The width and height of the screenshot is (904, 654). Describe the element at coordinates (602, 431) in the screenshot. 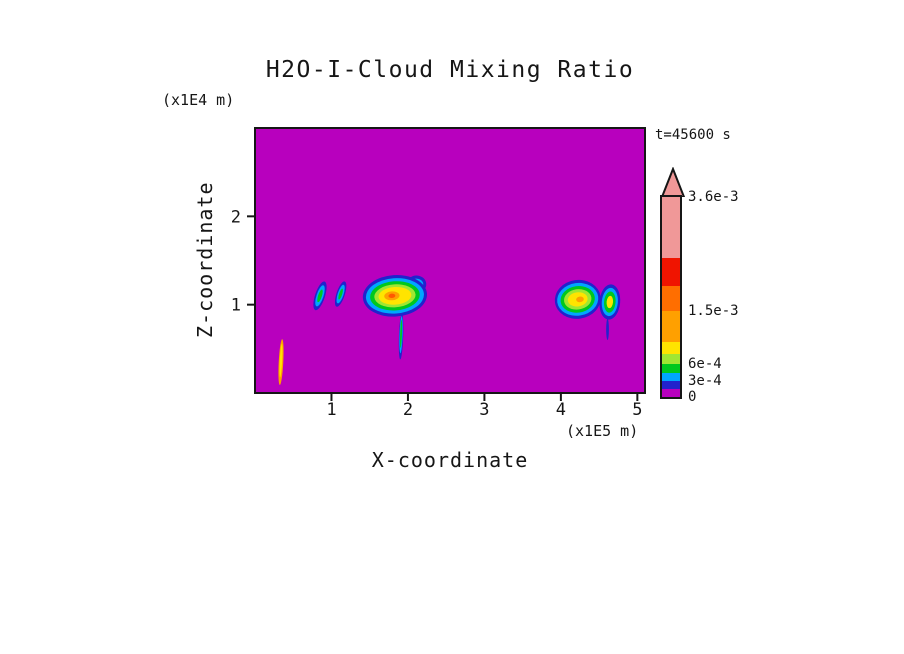

I see `x-axis-unit-label: (x1E5 m)` at that location.